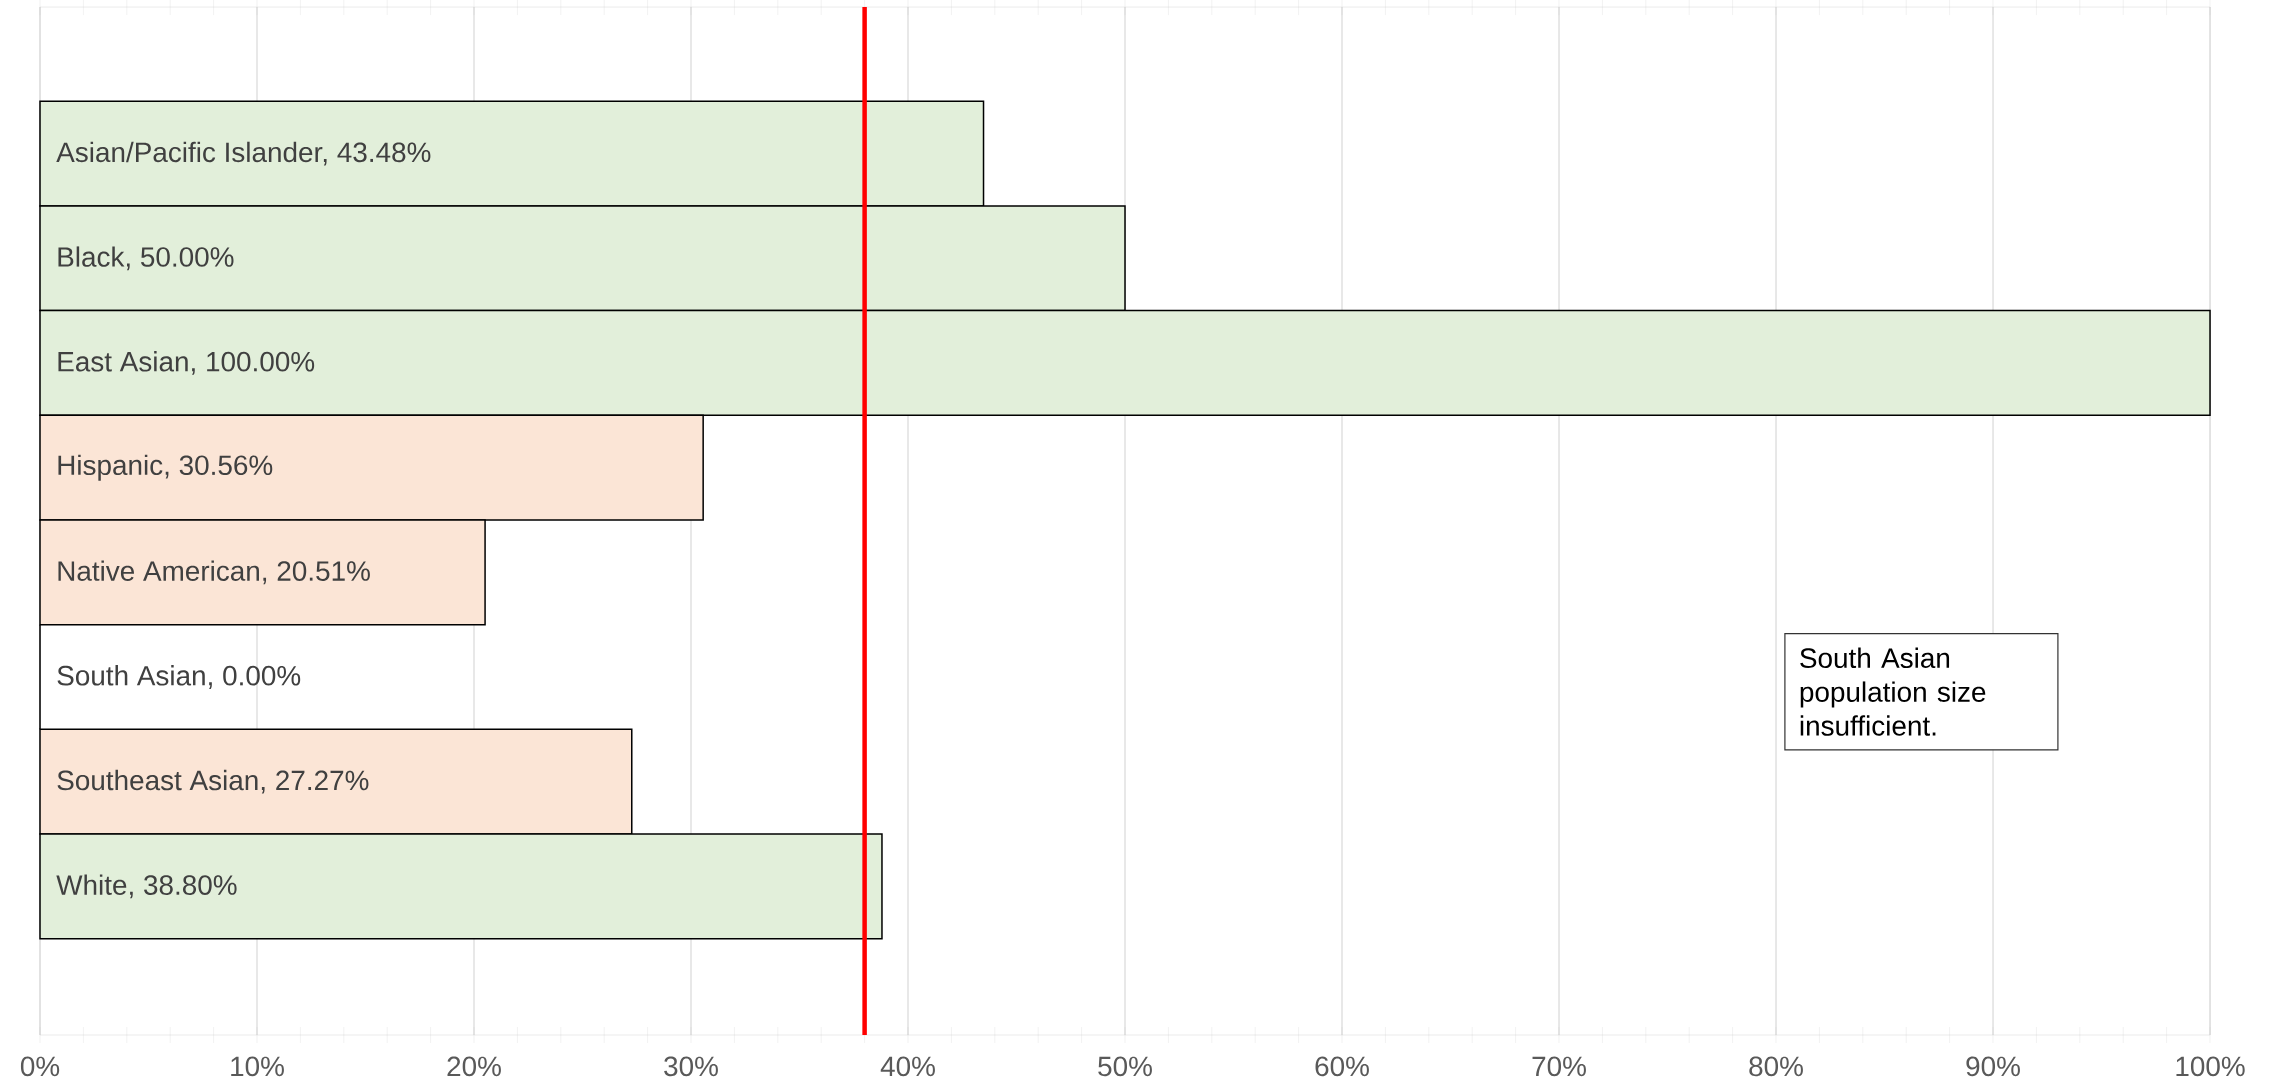 The width and height of the screenshot is (2280, 1087). Describe the element at coordinates (146, 886) in the screenshot. I see `y-tick-label: White, 38.80%` at that location.